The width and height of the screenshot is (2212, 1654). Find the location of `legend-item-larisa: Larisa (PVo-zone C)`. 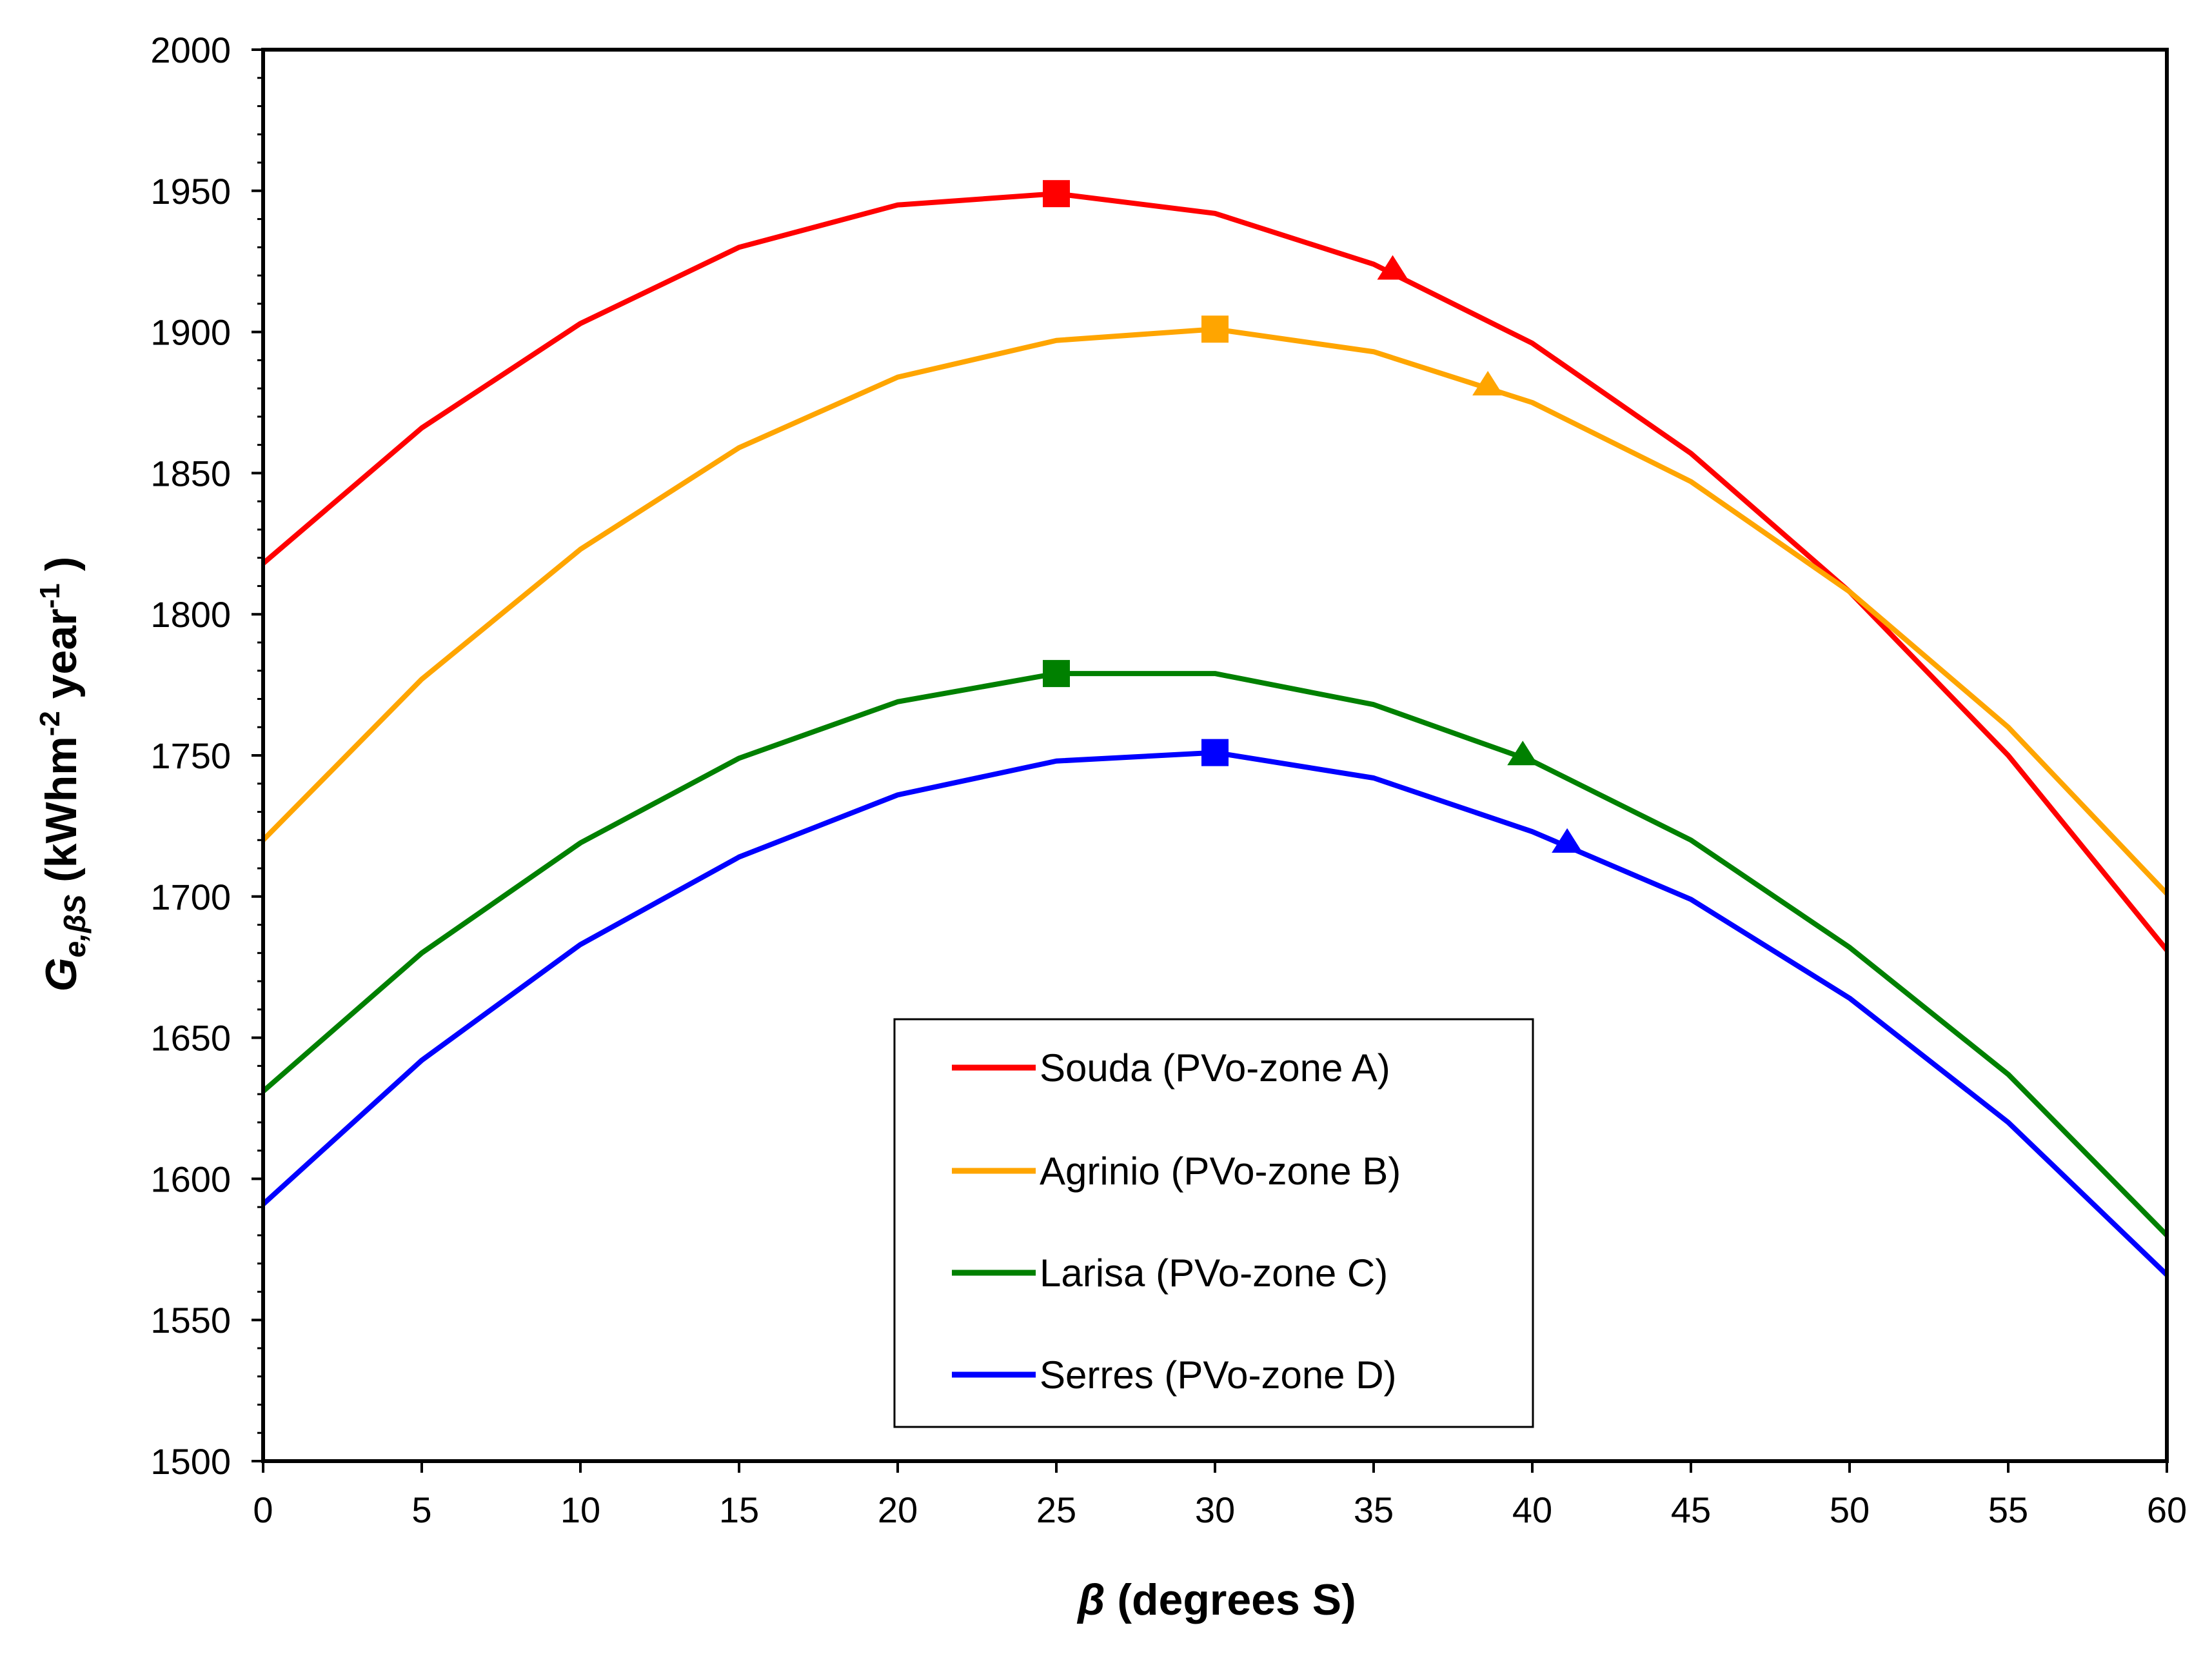

legend-item-larisa: Larisa (PVo-zone C) is located at coordinates (1170, 1273).